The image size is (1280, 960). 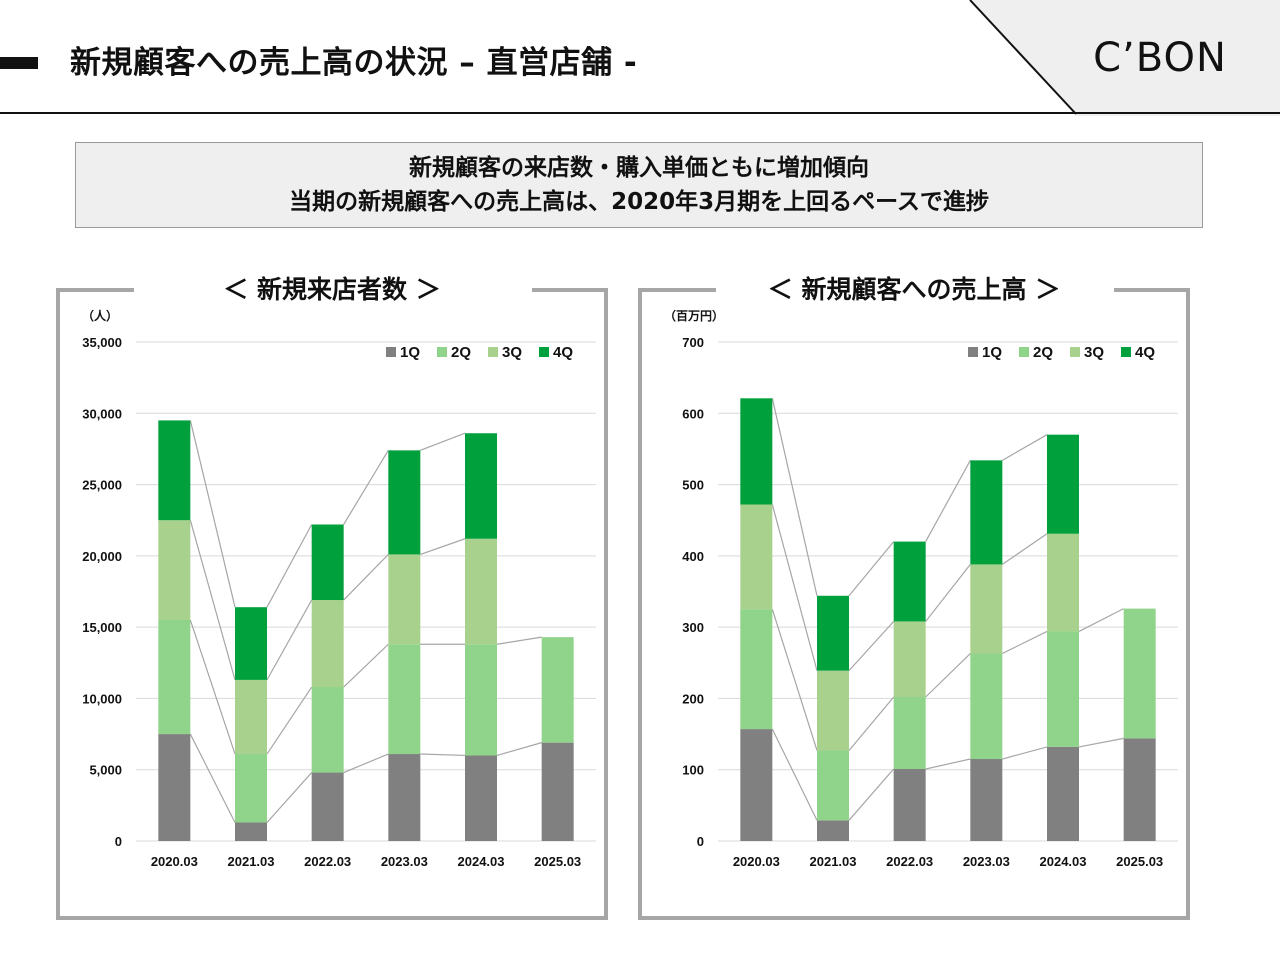 What do you see at coordinates (693, 556) in the screenshot?
I see `y-tick-label: 400` at bounding box center [693, 556].